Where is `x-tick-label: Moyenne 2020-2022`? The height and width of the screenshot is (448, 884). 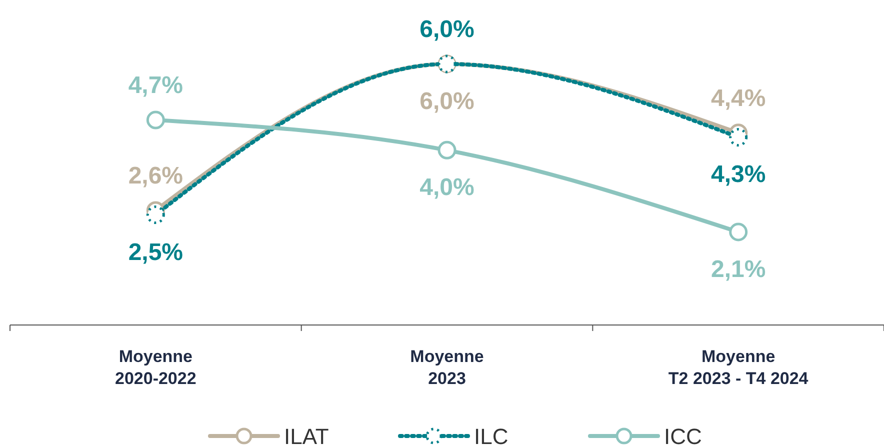 x-tick-label: Moyenne 2020-2022 is located at coordinates (155, 367).